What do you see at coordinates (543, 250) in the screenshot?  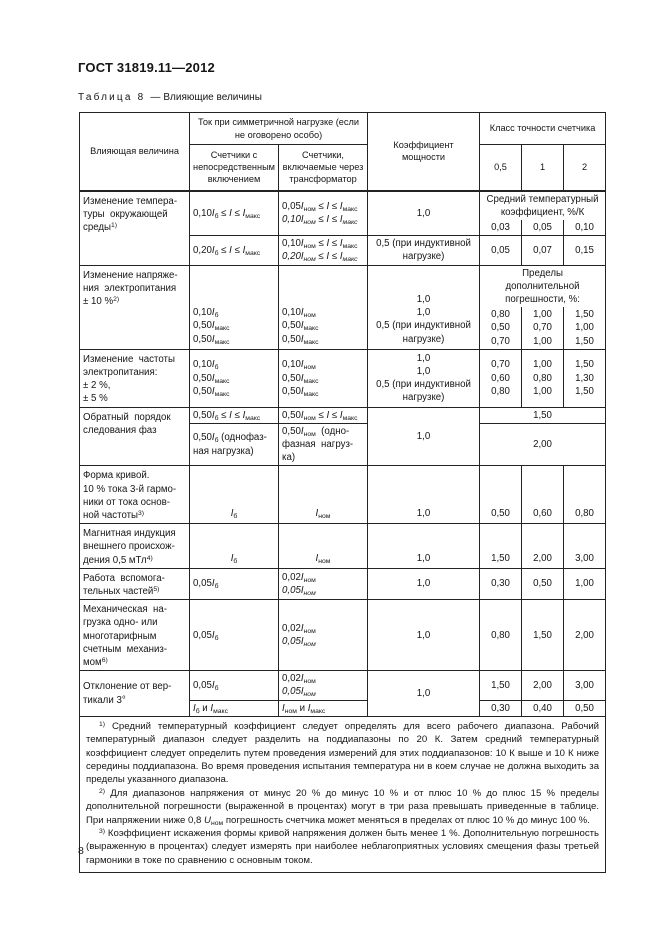 I see `cell-class-1-value: 0,07` at bounding box center [543, 250].